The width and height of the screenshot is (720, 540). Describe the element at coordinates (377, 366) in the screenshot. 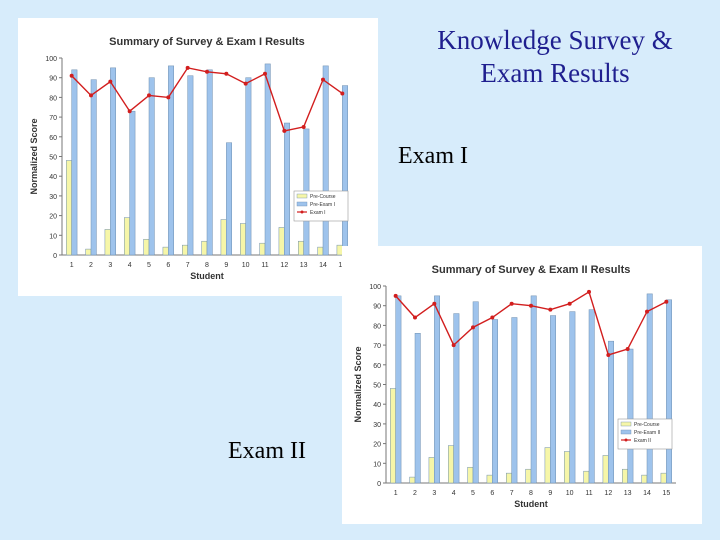

I see `exam2-y-tick-label: 60` at that location.